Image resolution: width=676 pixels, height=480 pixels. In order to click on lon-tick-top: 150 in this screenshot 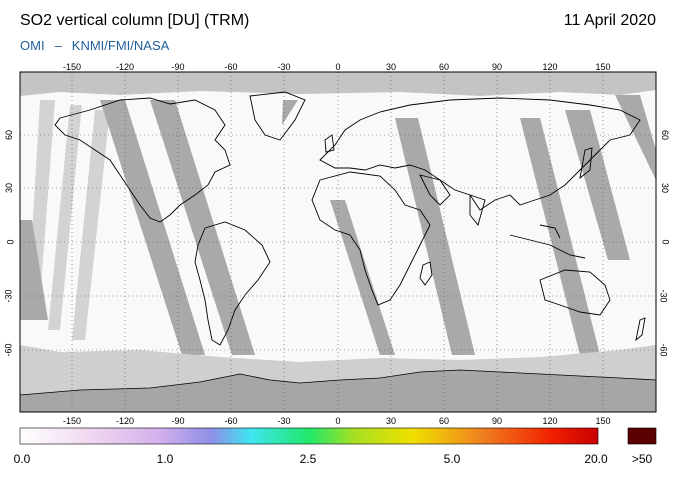, I will do `click(603, 67)`.